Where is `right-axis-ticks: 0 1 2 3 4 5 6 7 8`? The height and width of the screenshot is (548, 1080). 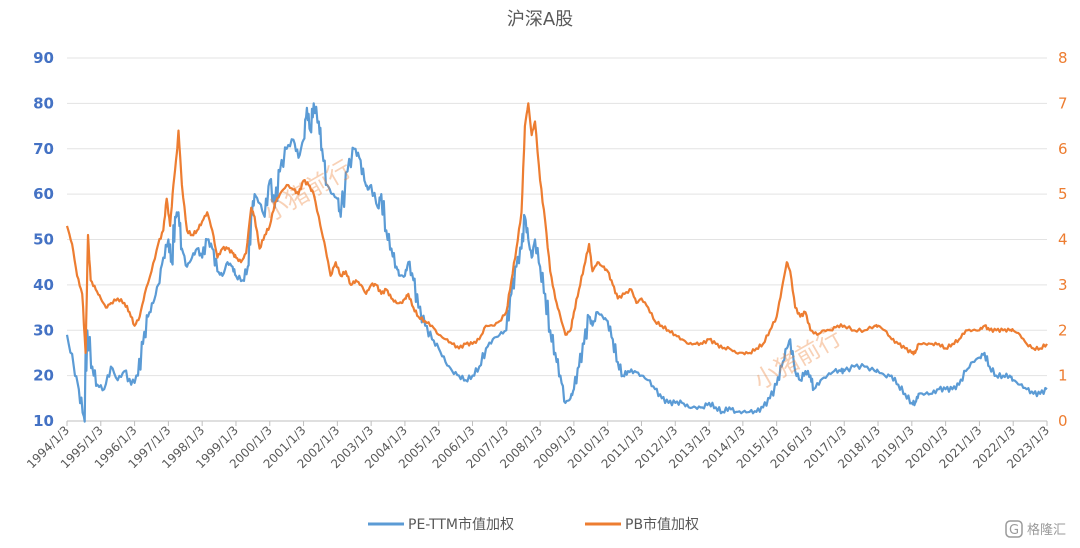
right-axis-ticks: 0 1 2 3 4 5 6 7 8 is located at coordinates (1063, 239).